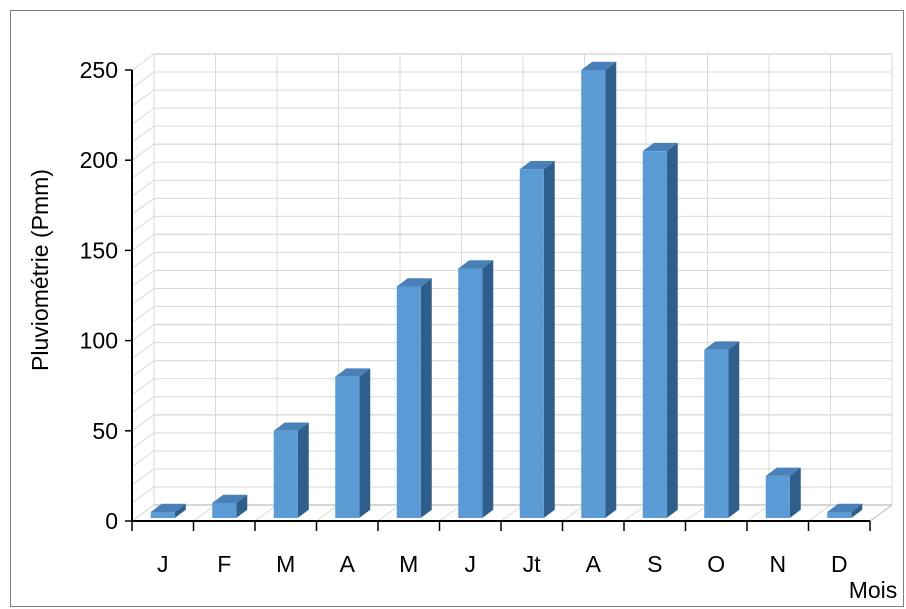 The image size is (906, 609). Describe the element at coordinates (99, 70) in the screenshot. I see `y-tick-label: 250` at that location.